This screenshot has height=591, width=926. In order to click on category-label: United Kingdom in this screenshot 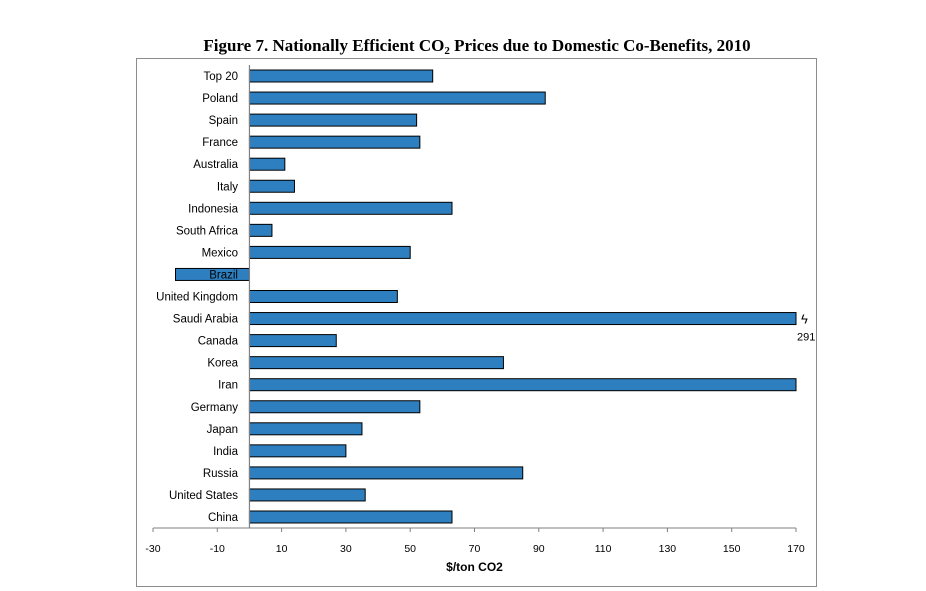, I will do `click(197, 298)`.